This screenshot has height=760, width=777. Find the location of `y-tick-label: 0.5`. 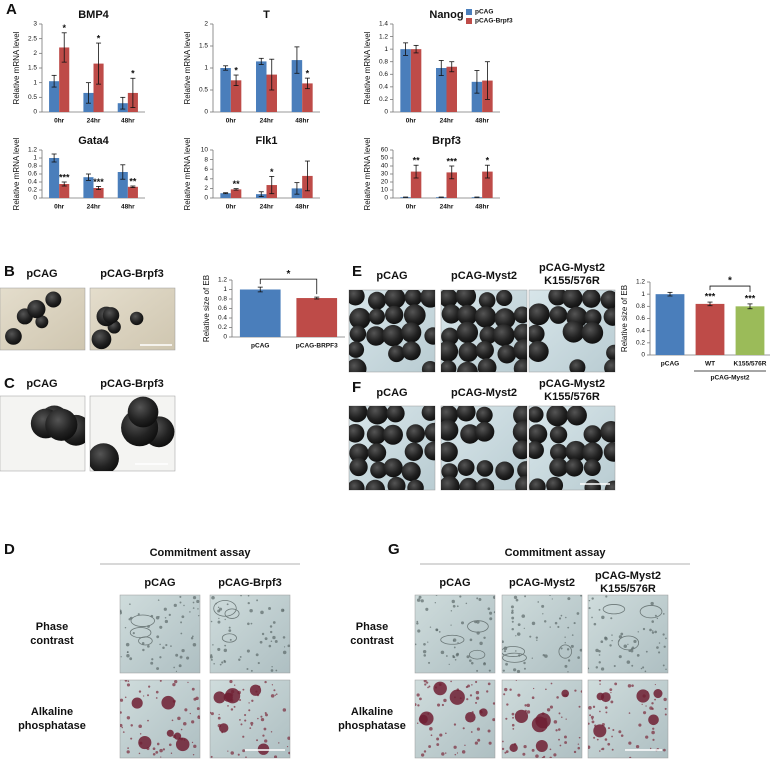

y-tick-label: 0.5 is located at coordinates (32, 97).